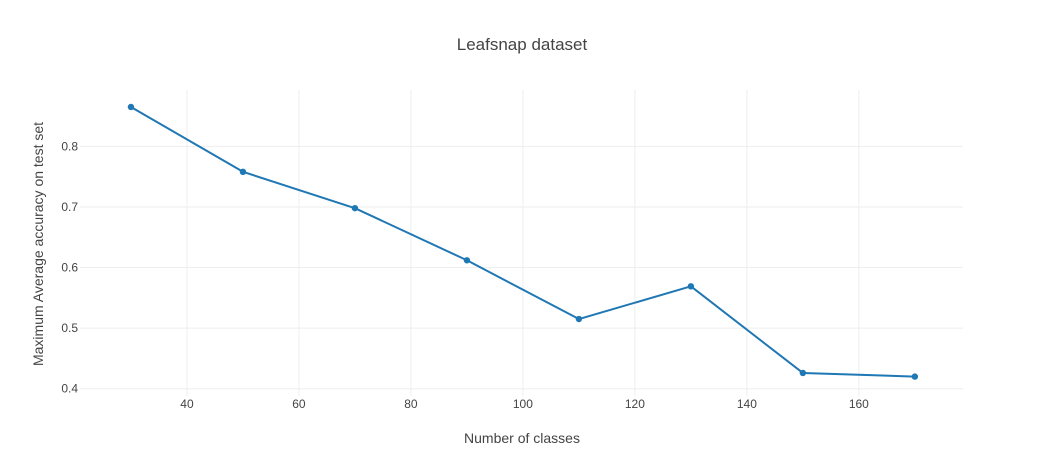 This screenshot has width=1044, height=471. I want to click on y-tick-label: 0.6, so click(69, 268).